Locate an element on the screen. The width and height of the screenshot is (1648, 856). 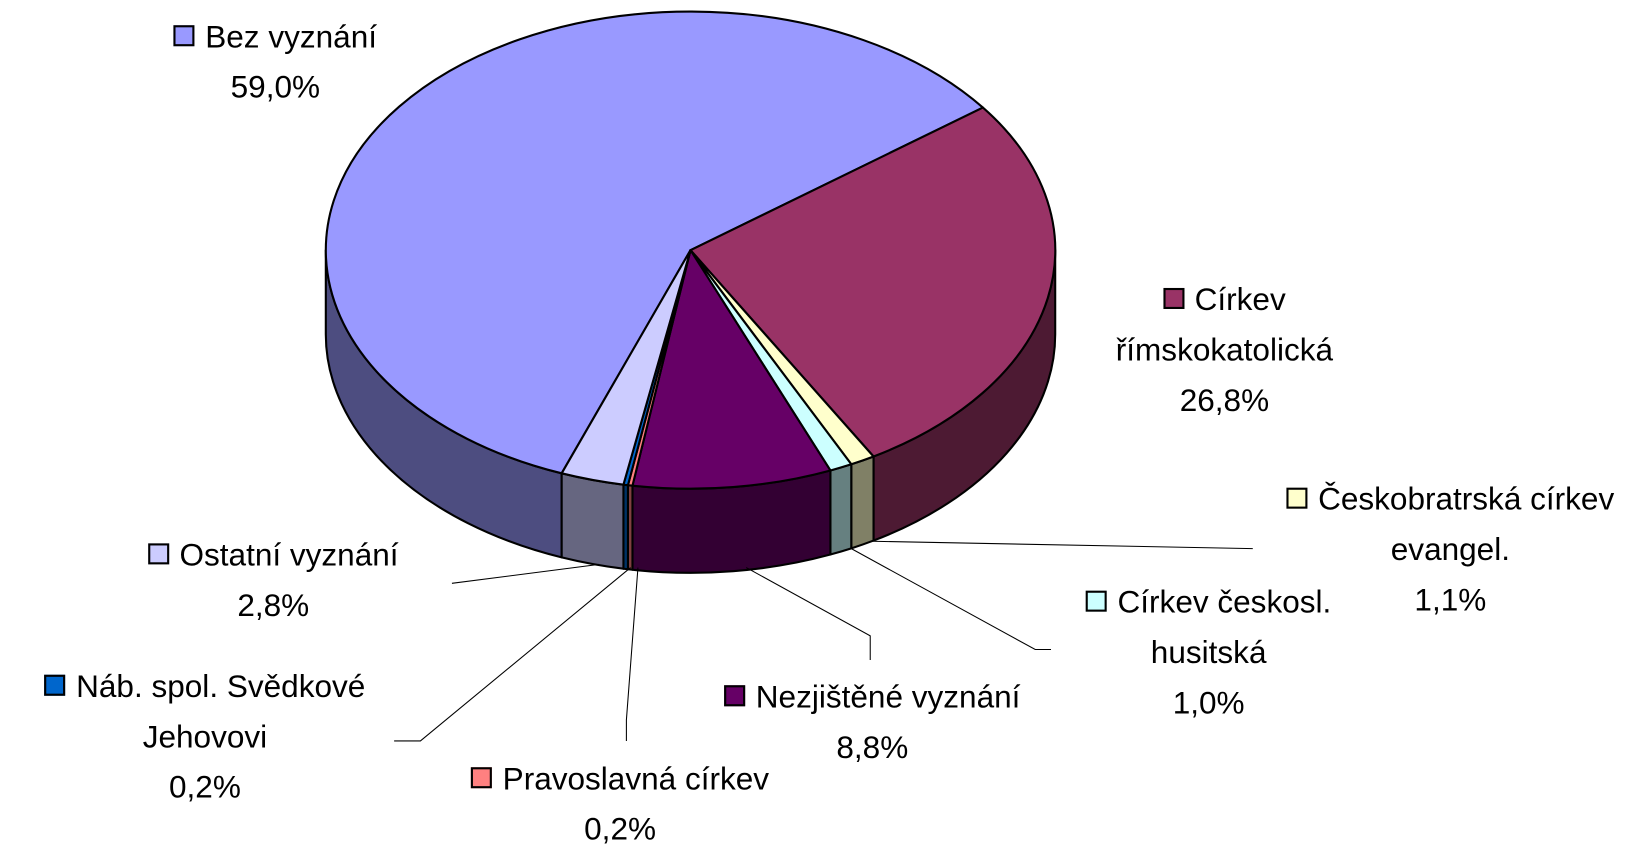
category-name: Ostatní vyznání is located at coordinates (289, 555).